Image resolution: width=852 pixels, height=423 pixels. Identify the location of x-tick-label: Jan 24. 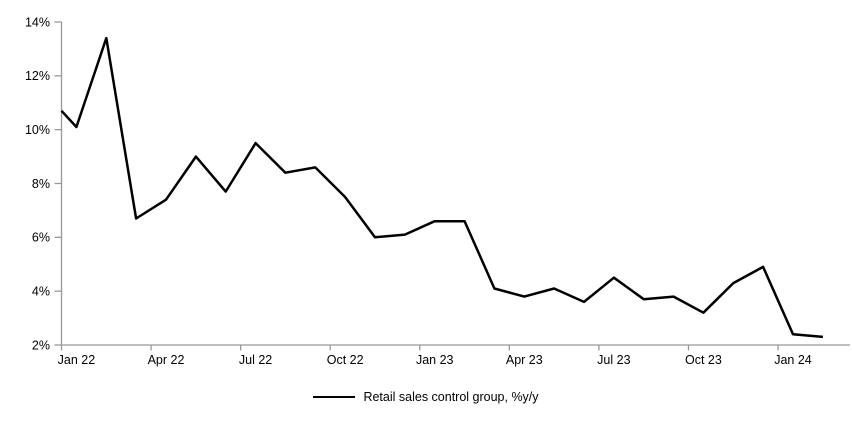
(793, 360).